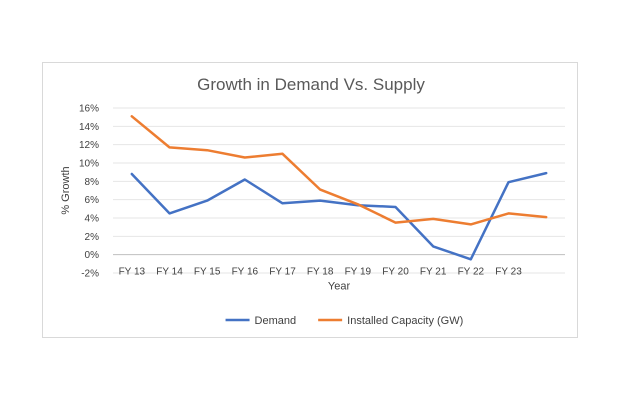 Image resolution: width=620 pixels, height=400 pixels. Describe the element at coordinates (66, 190) in the screenshot. I see `y-axis-label: % Growth` at that location.